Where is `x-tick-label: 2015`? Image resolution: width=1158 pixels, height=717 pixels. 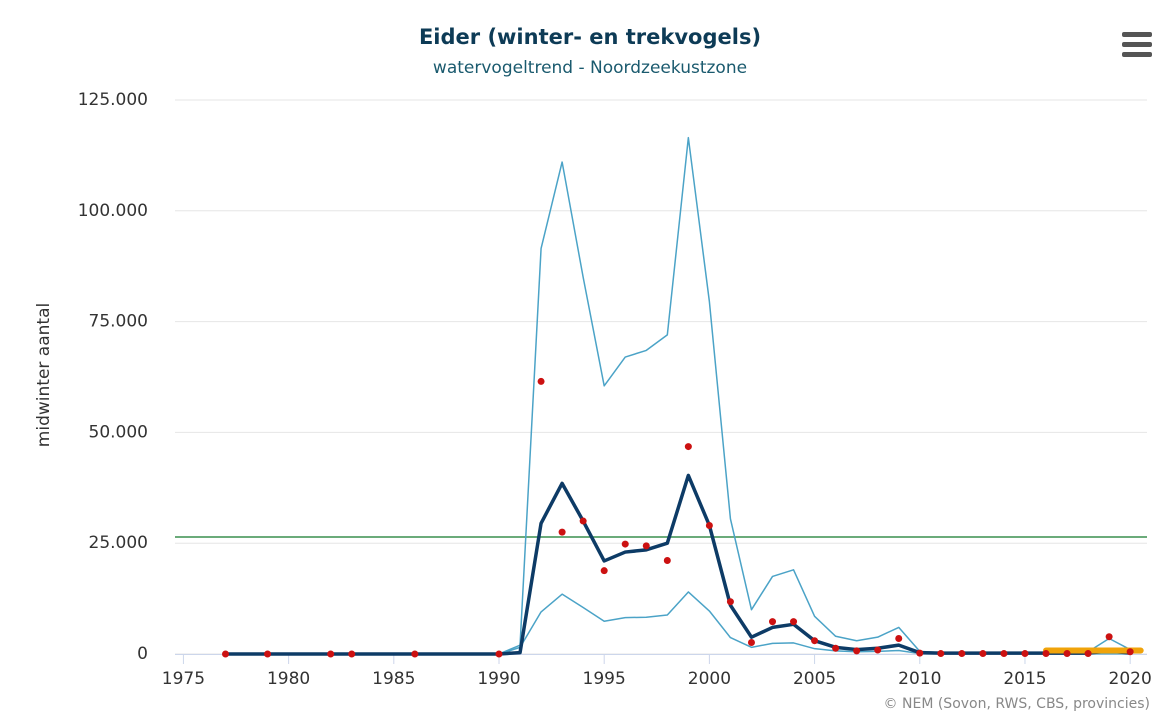 x-tick-label: 2015 is located at coordinates (1024, 679).